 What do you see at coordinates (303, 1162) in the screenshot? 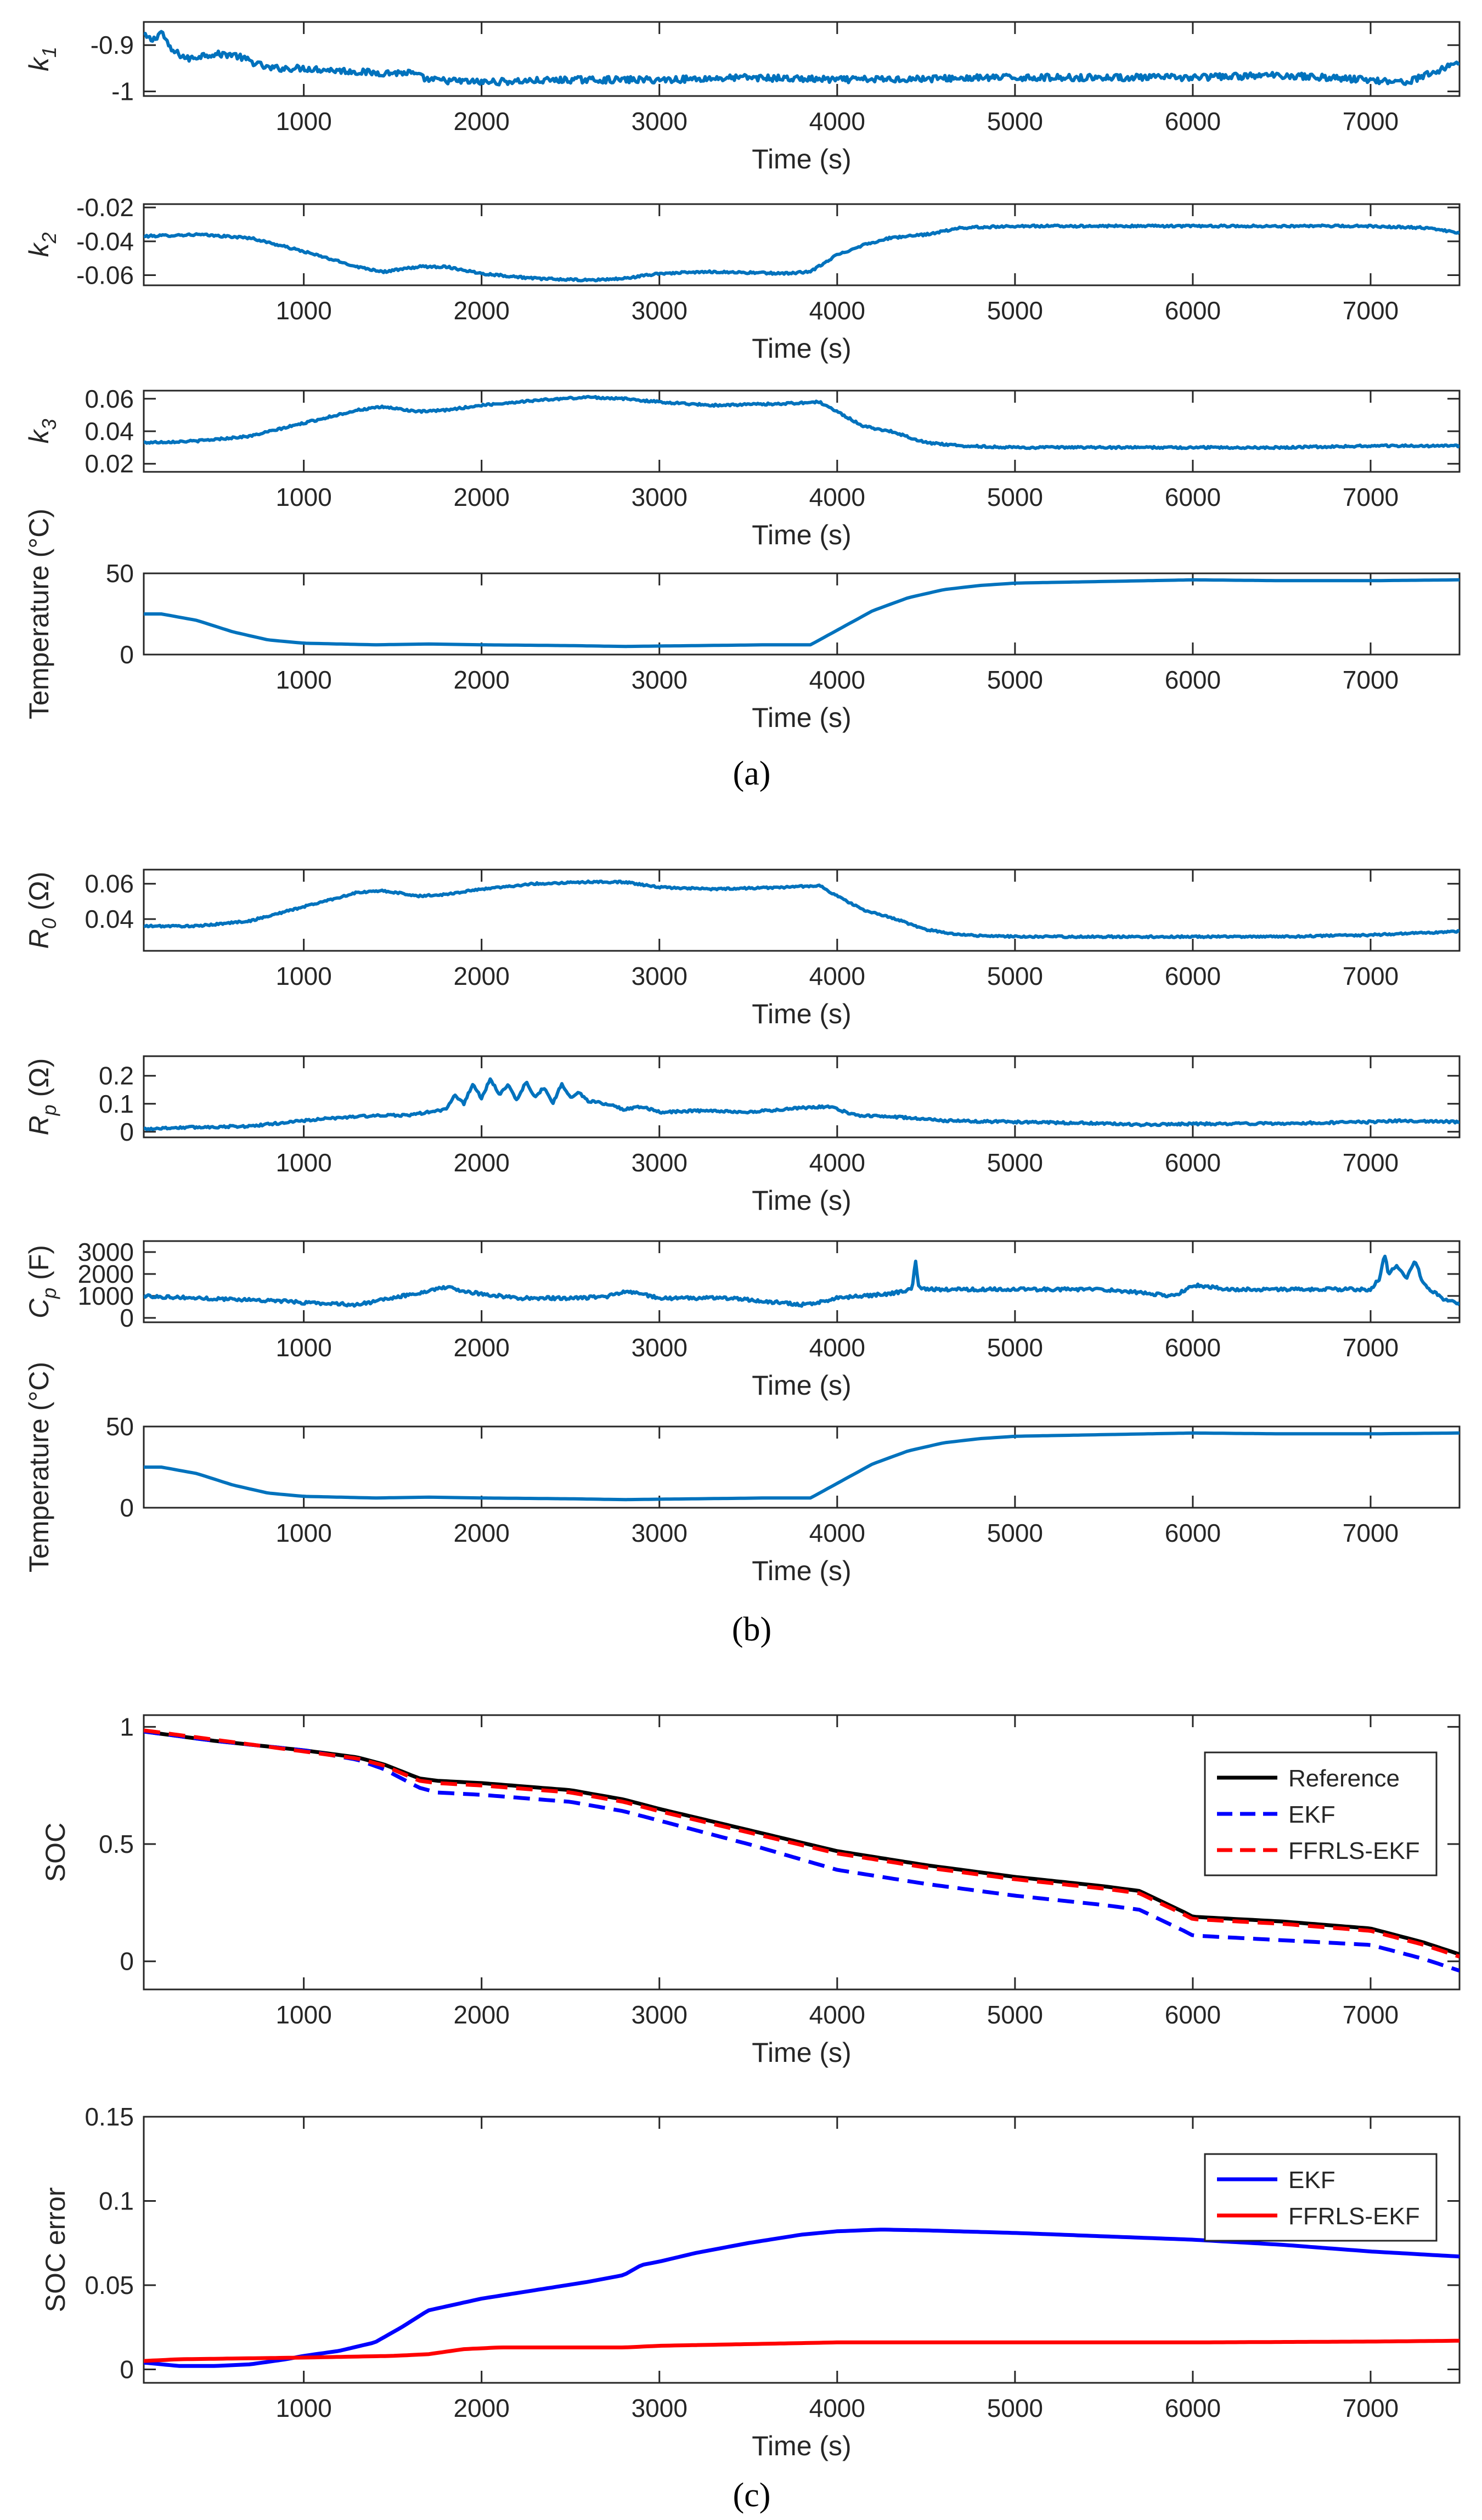
I see `rp-xtick-label: 1000` at bounding box center [303, 1162].